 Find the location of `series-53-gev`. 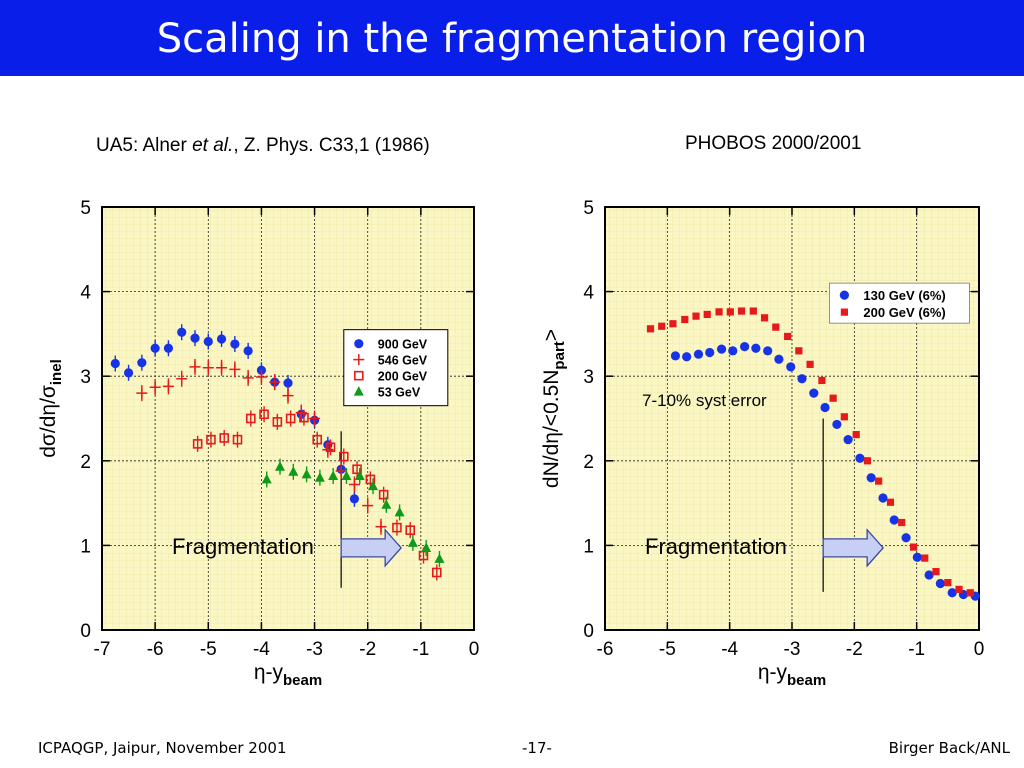

series-53-gev is located at coordinates (353, 512).